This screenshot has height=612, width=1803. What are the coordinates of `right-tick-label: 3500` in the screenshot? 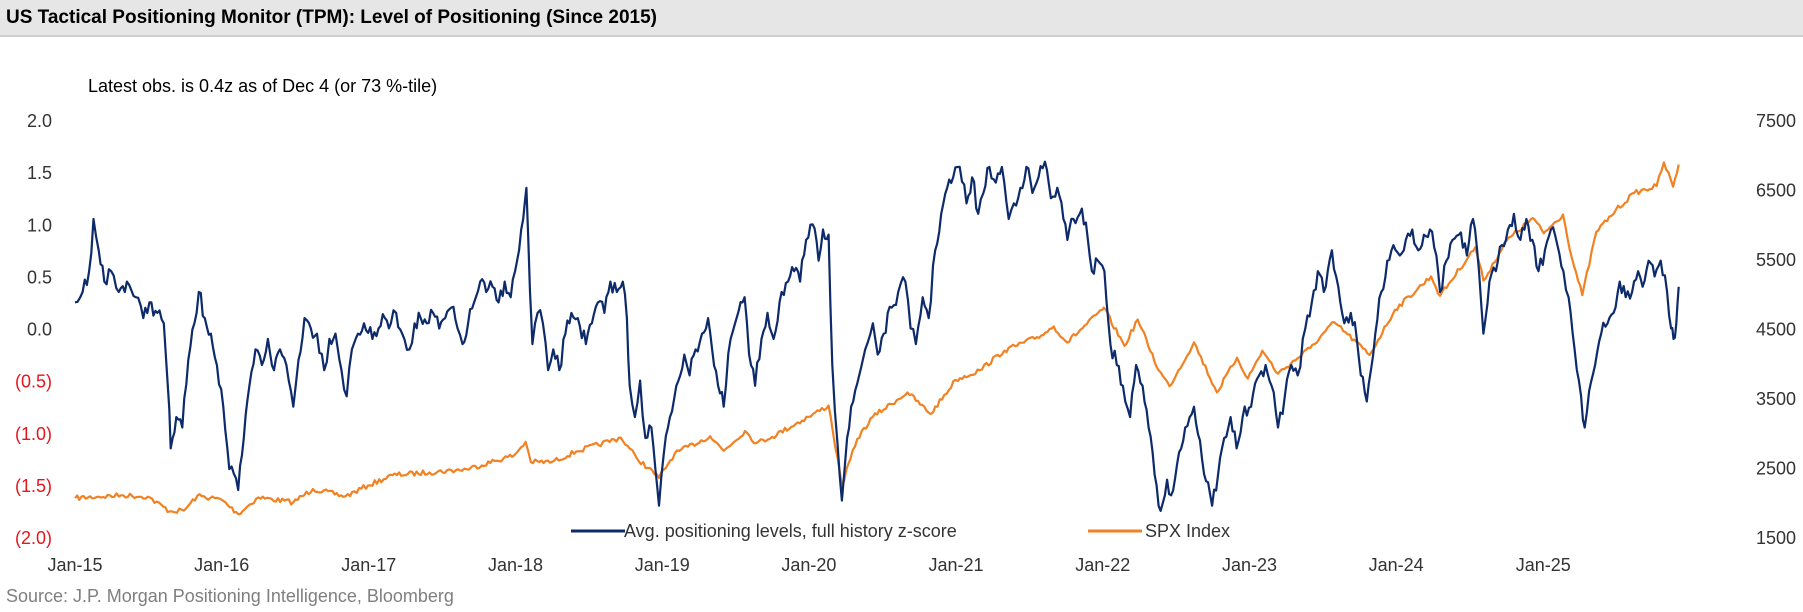 It's located at (1776, 399).